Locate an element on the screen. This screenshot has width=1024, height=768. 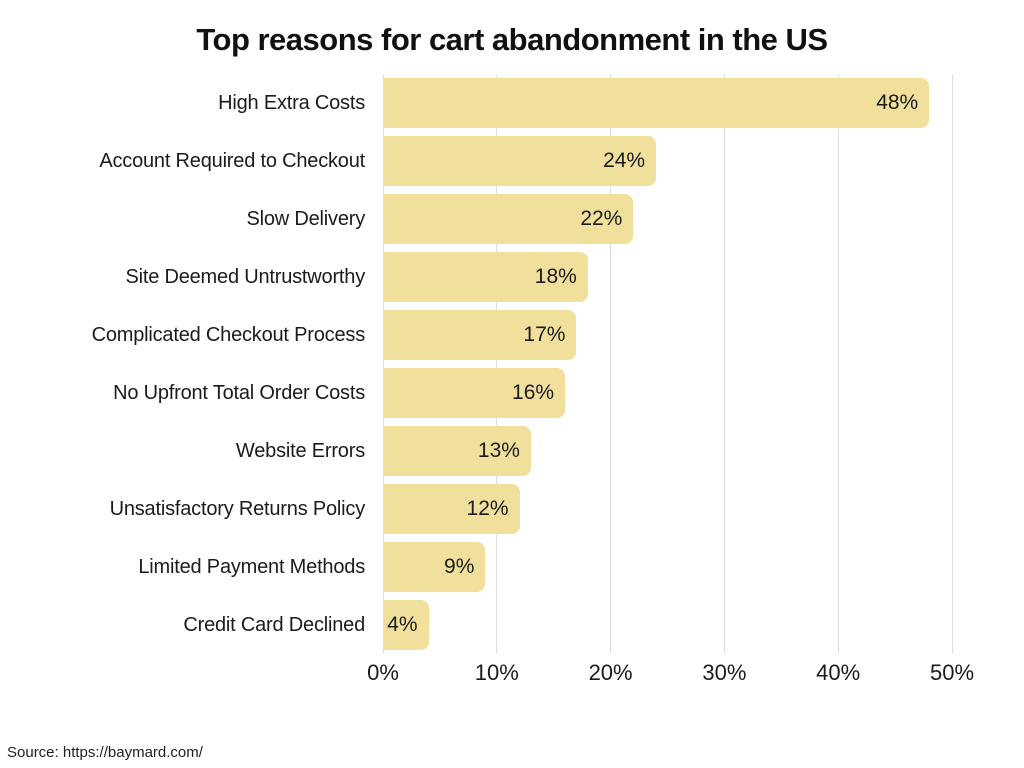
x-tick-label: 0% is located at coordinates (383, 672).